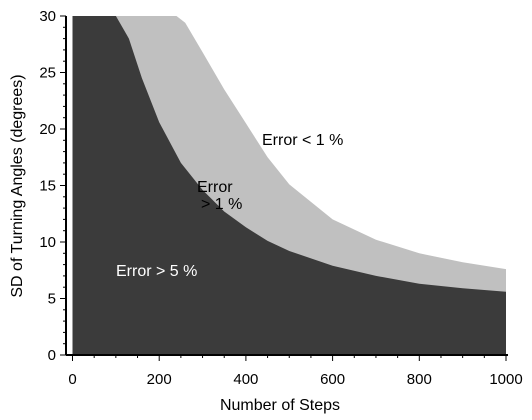 The height and width of the screenshot is (420, 532). Describe the element at coordinates (47, 186) in the screenshot. I see `y-tick-label: 15` at that location.